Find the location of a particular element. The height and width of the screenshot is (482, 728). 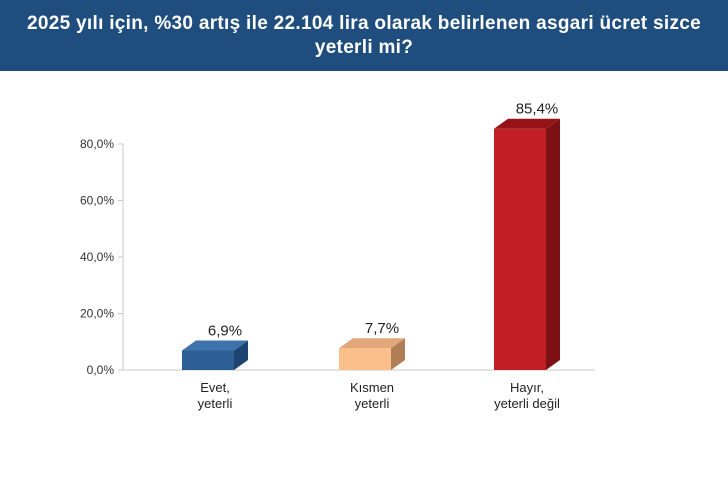

y-tick-label: 0,0% is located at coordinates (101, 370).